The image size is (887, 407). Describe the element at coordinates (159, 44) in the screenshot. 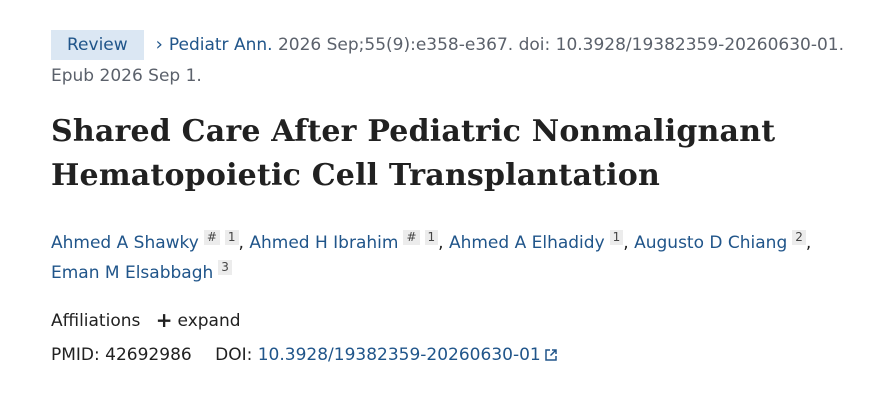

I see `chevron-right-icon: ›` at that location.